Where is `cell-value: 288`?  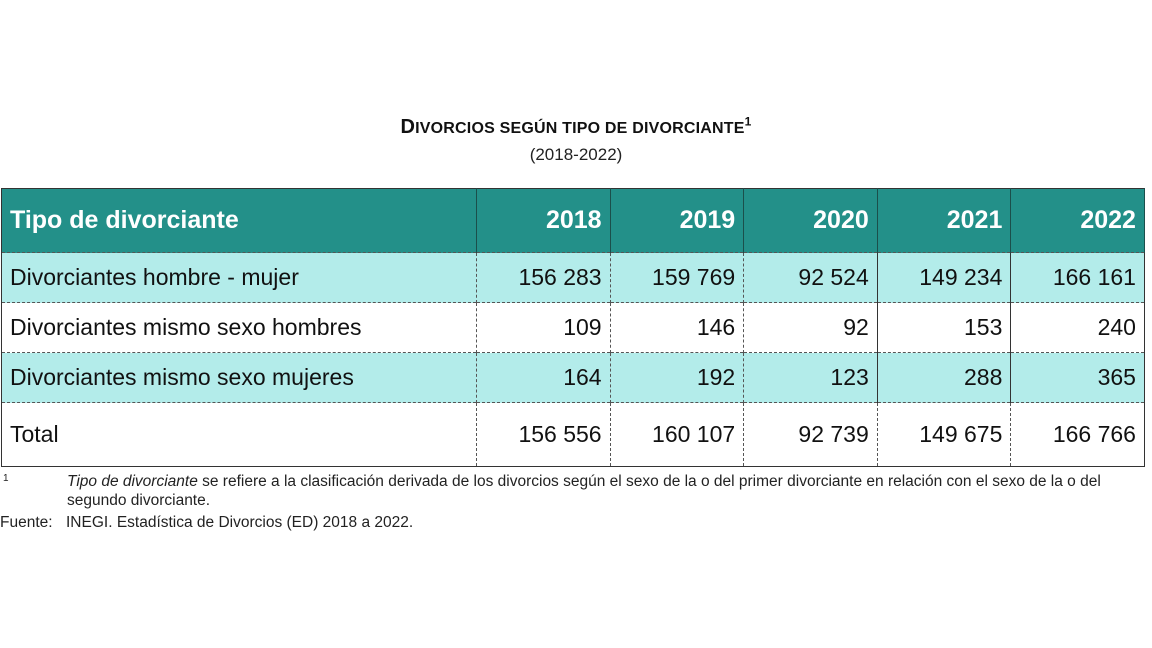
cell-value: 288 is located at coordinates (944, 377).